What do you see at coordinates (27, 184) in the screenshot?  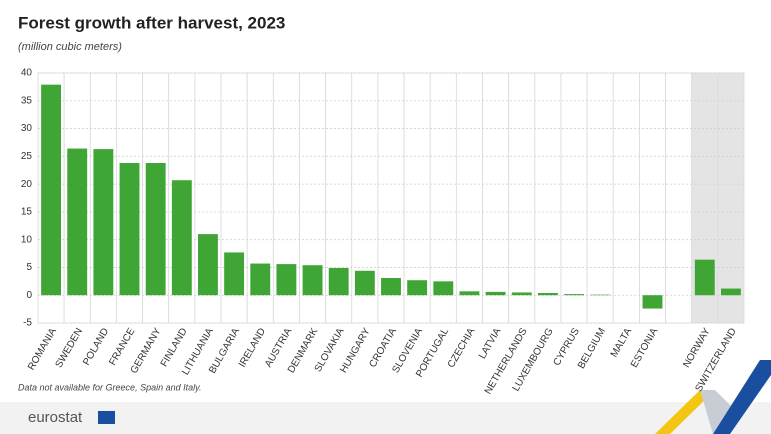 I see `y-tick-label: 20` at bounding box center [27, 184].